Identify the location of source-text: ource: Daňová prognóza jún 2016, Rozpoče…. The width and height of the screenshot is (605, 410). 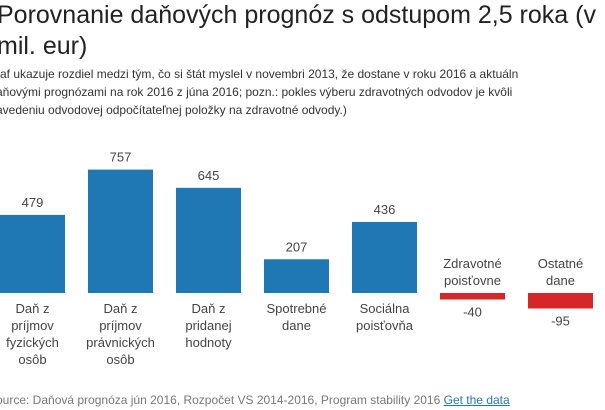
(220, 400).